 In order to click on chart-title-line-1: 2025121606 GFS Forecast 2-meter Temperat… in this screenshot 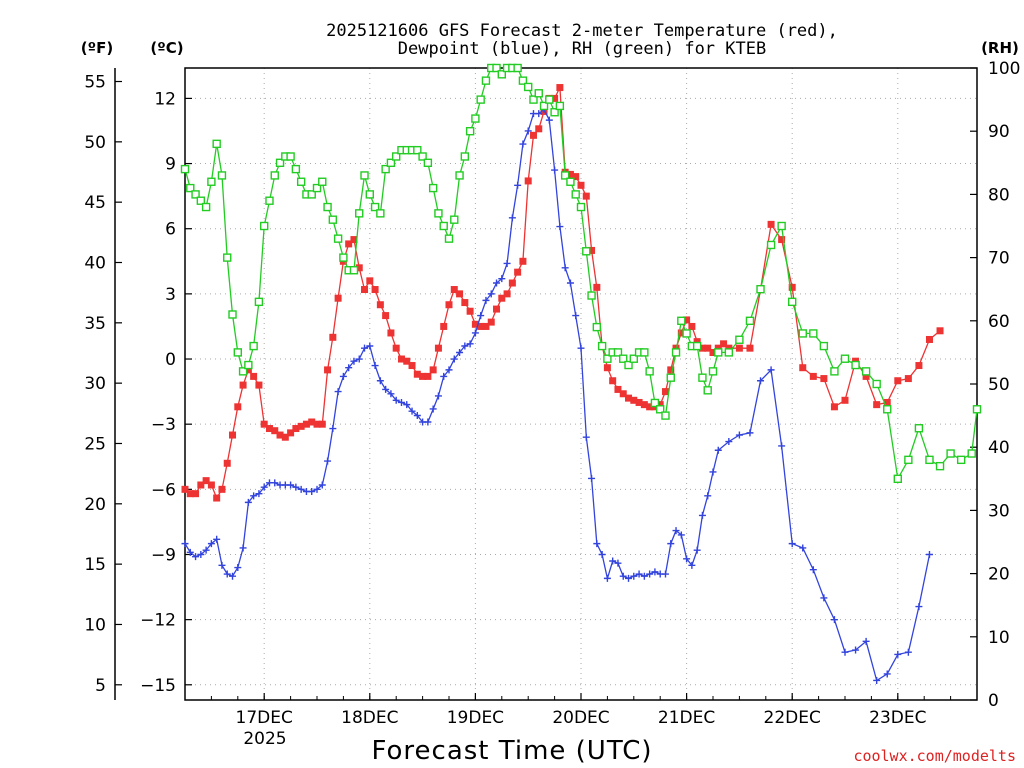, I will do `click(582, 31)`.